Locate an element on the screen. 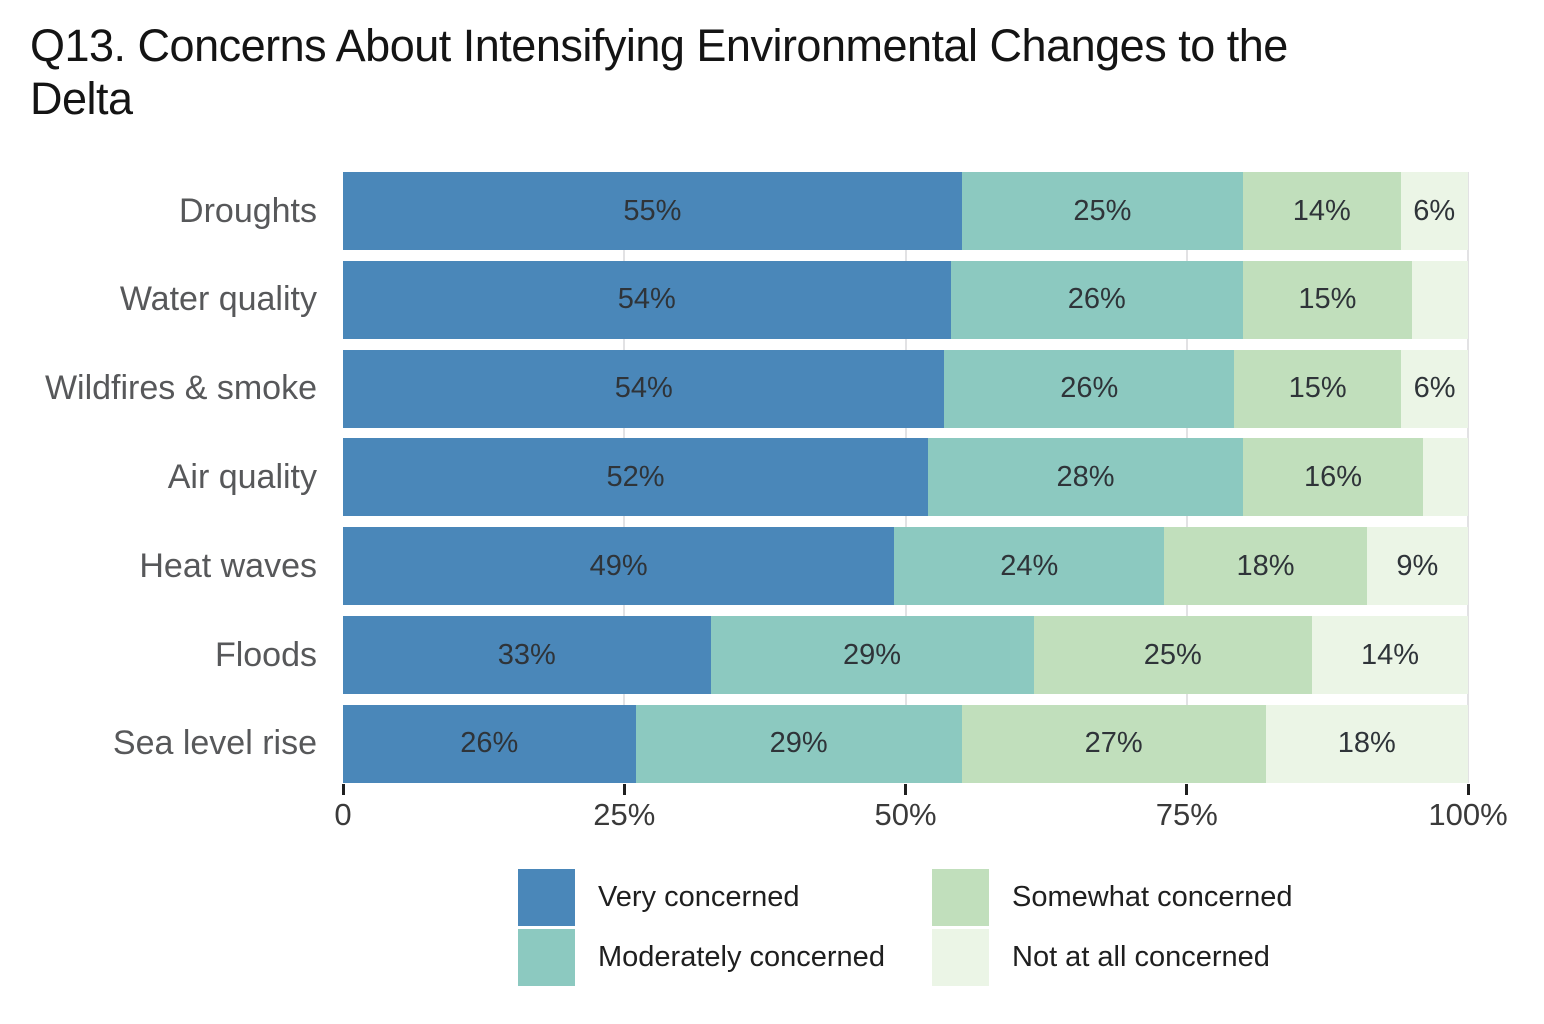 This screenshot has height=1024, width=1544. legend-label: Very concerned is located at coordinates (699, 897).